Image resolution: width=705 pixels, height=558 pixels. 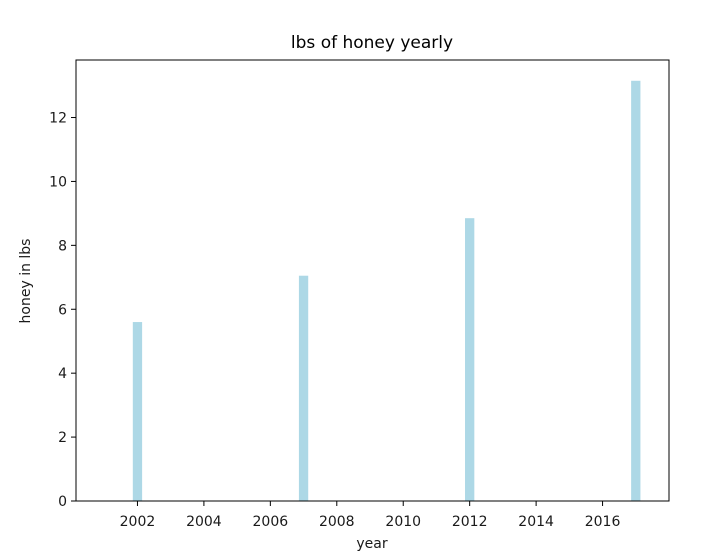 I want to click on y-tick-label: 2, so click(x=62, y=438).